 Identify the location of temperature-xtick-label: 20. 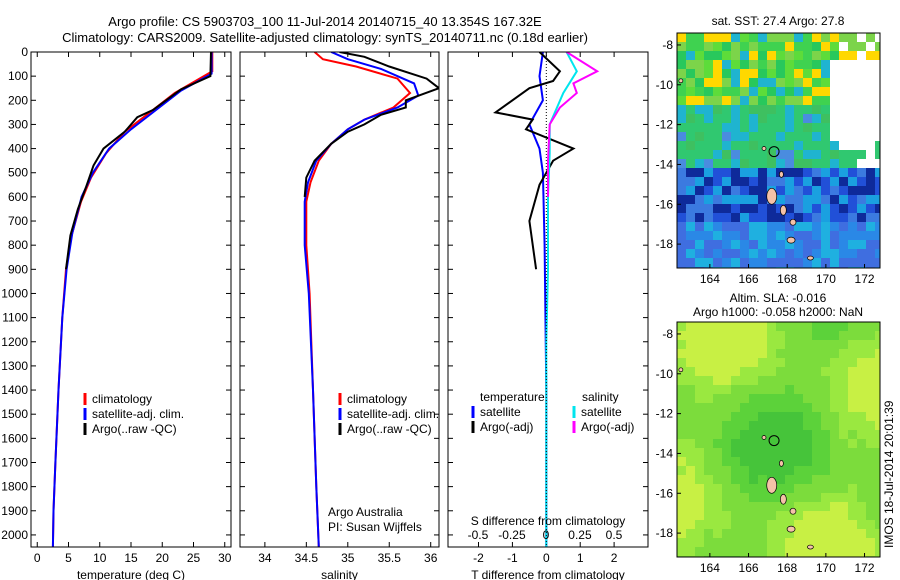
(163, 558).